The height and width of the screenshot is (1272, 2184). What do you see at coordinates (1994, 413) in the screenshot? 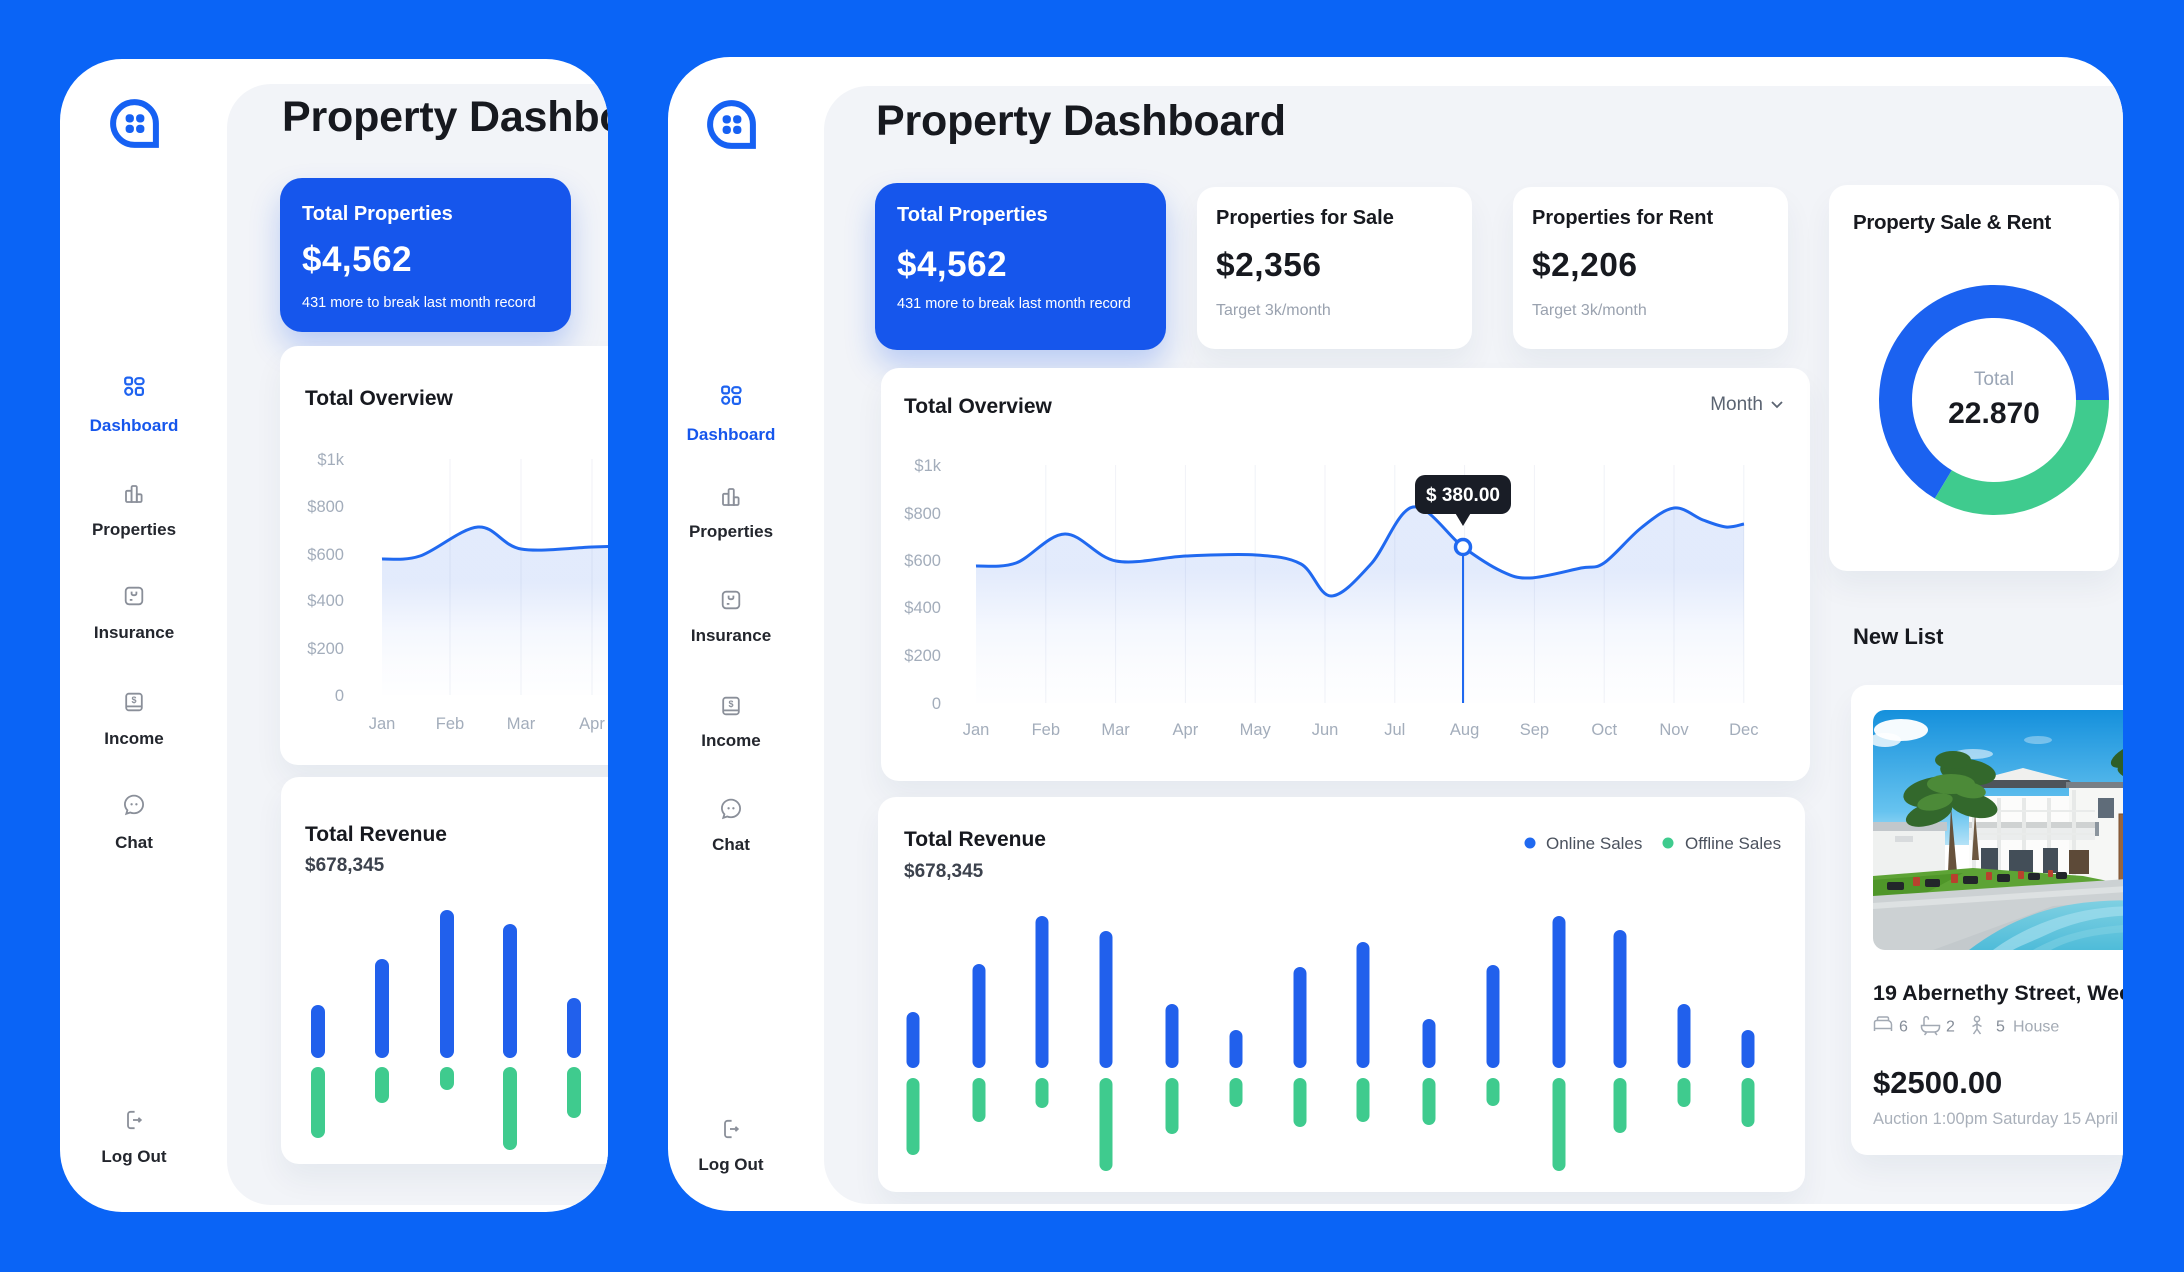
I see `svg-text: 22.870` at bounding box center [1994, 413].